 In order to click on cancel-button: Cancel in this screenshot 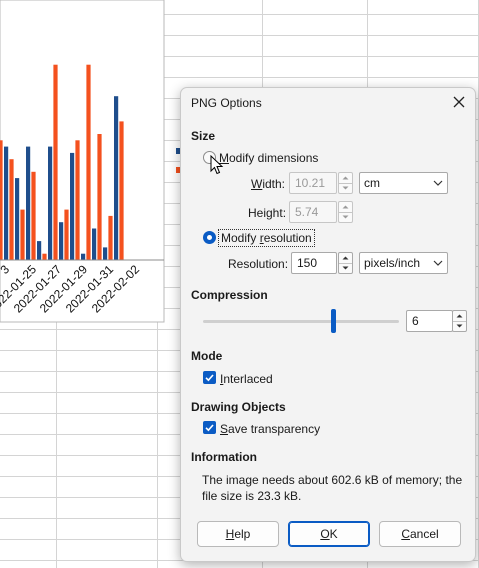, I will do `click(420, 534)`.